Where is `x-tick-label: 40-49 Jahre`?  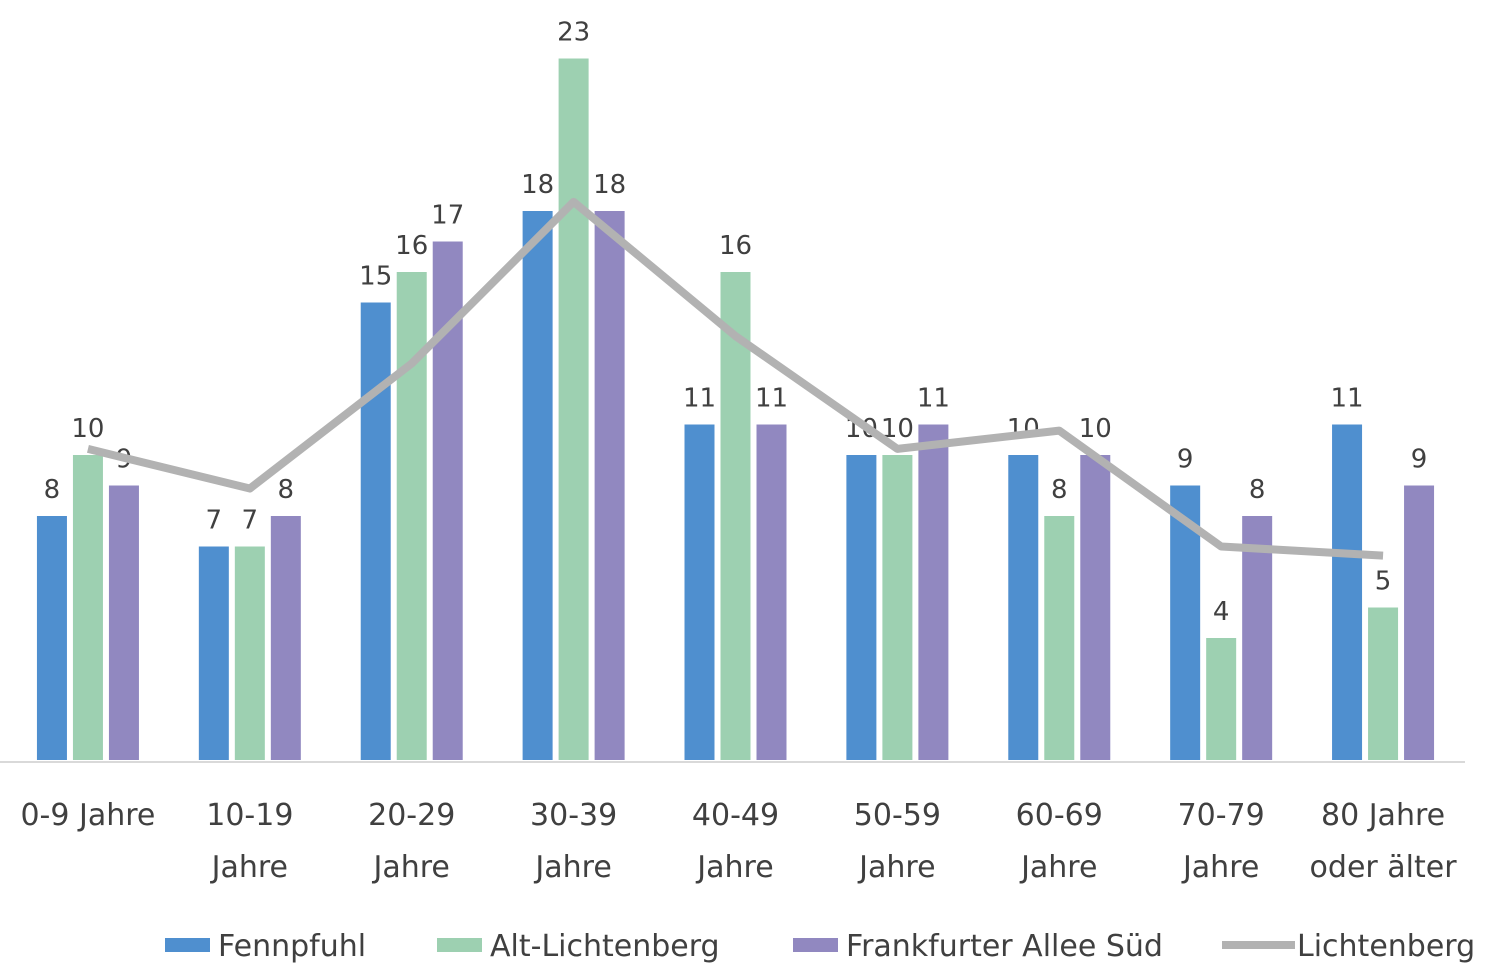 x-tick-label: 40-49 Jahre is located at coordinates (735, 841).